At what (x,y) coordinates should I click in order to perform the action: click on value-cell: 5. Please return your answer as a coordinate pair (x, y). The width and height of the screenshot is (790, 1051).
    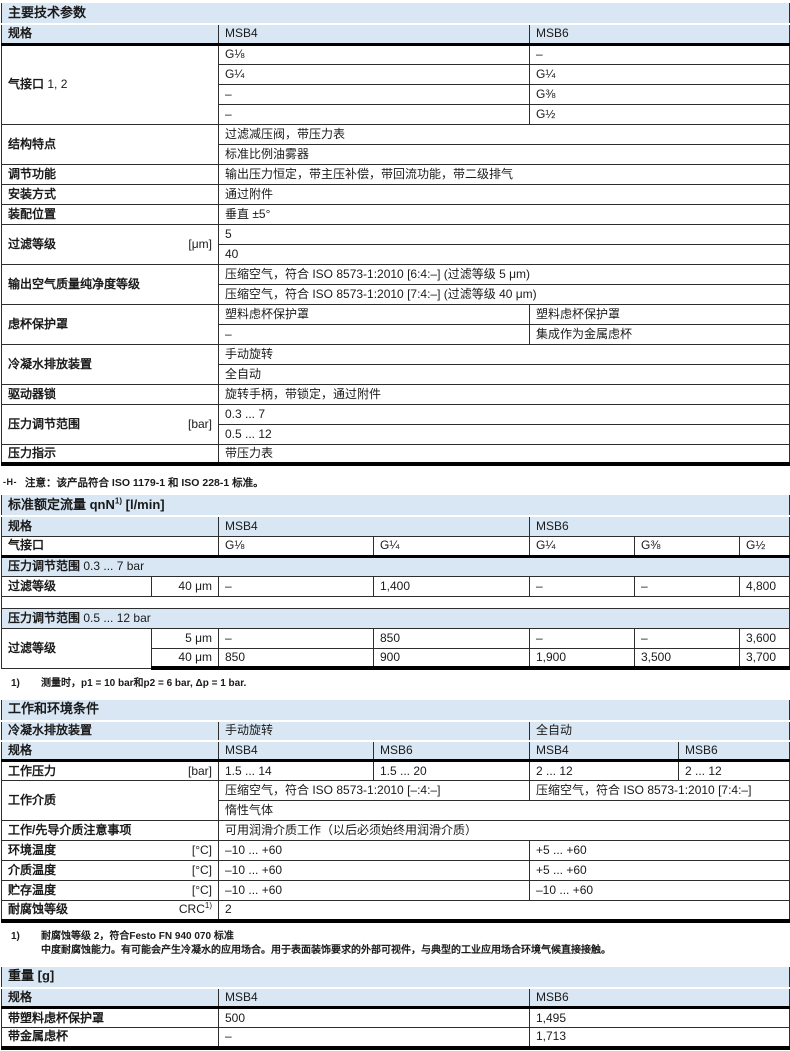
    Looking at the image, I should click on (503, 234).